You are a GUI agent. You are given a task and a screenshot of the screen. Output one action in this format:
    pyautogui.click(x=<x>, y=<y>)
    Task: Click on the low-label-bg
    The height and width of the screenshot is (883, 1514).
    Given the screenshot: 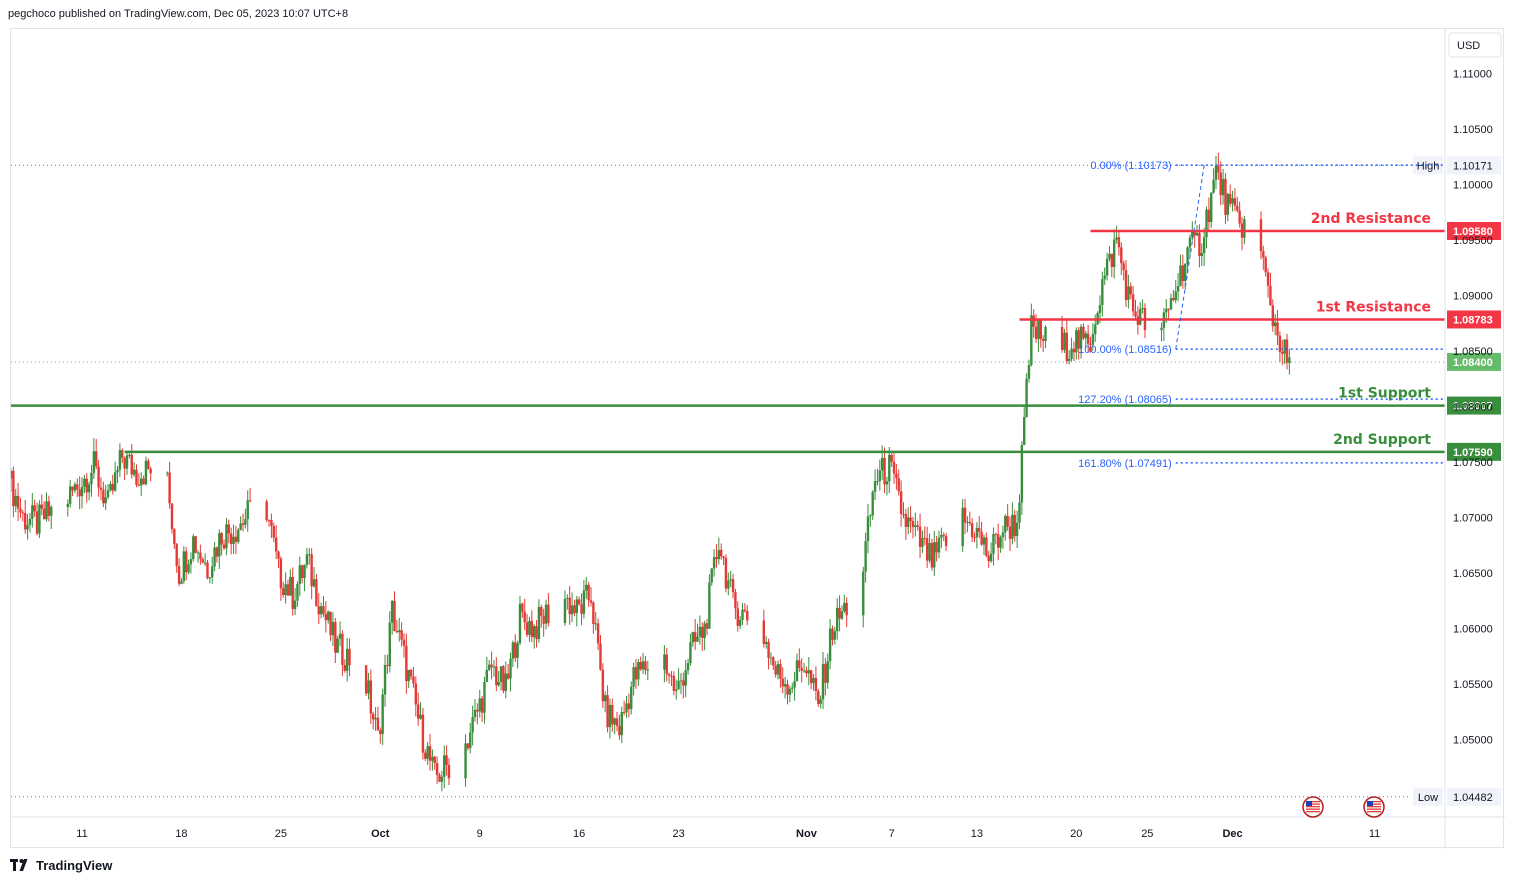 What is the action you would take?
    pyautogui.click(x=1428, y=796)
    